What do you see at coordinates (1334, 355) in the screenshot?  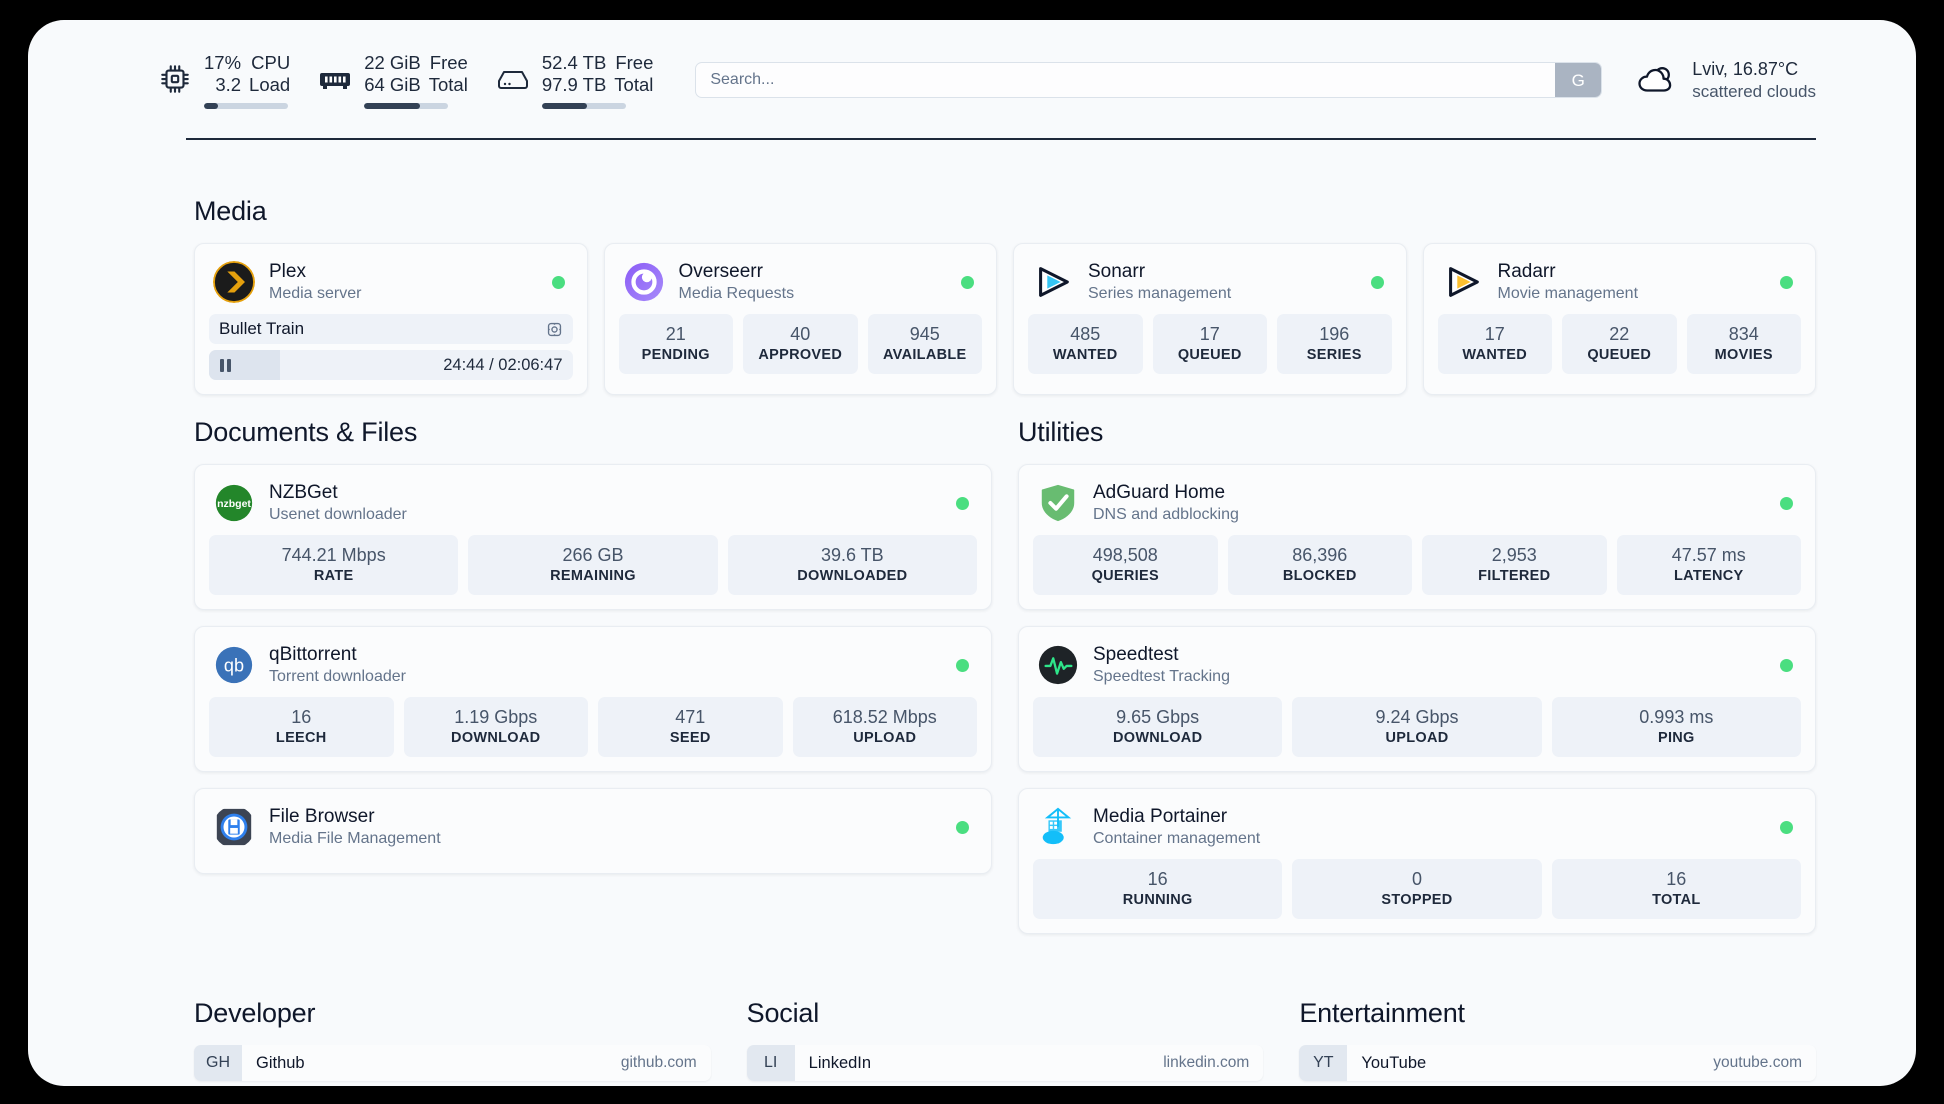 I see `stat-tile-label: SERIES` at bounding box center [1334, 355].